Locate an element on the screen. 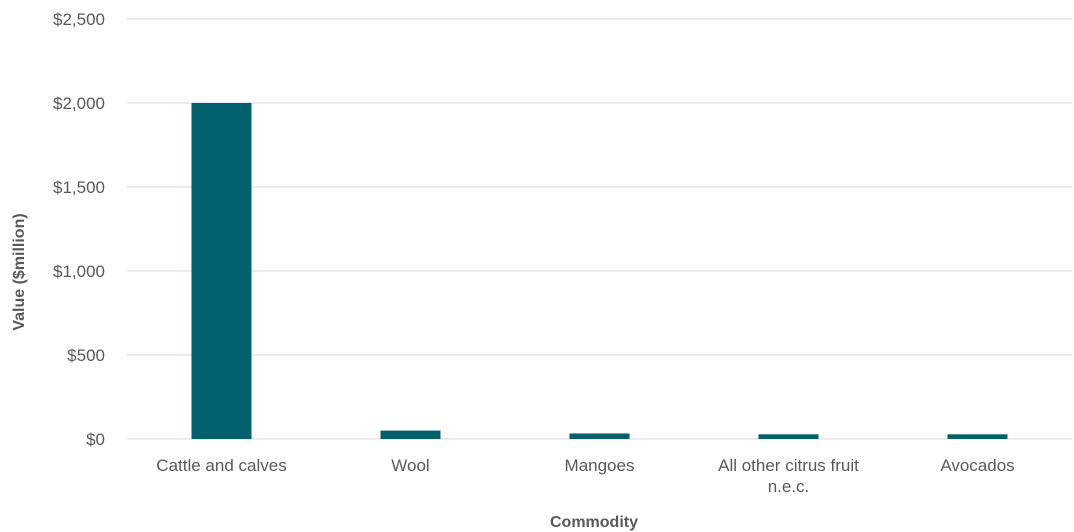 Image resolution: width=1074 pixels, height=532 pixels. x-tick-label: Wool is located at coordinates (410, 465).